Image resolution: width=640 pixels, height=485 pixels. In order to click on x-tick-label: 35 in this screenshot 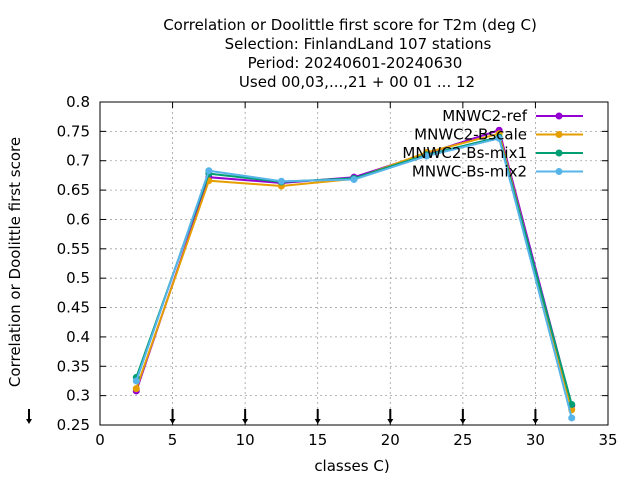, I will do `click(607, 440)`.